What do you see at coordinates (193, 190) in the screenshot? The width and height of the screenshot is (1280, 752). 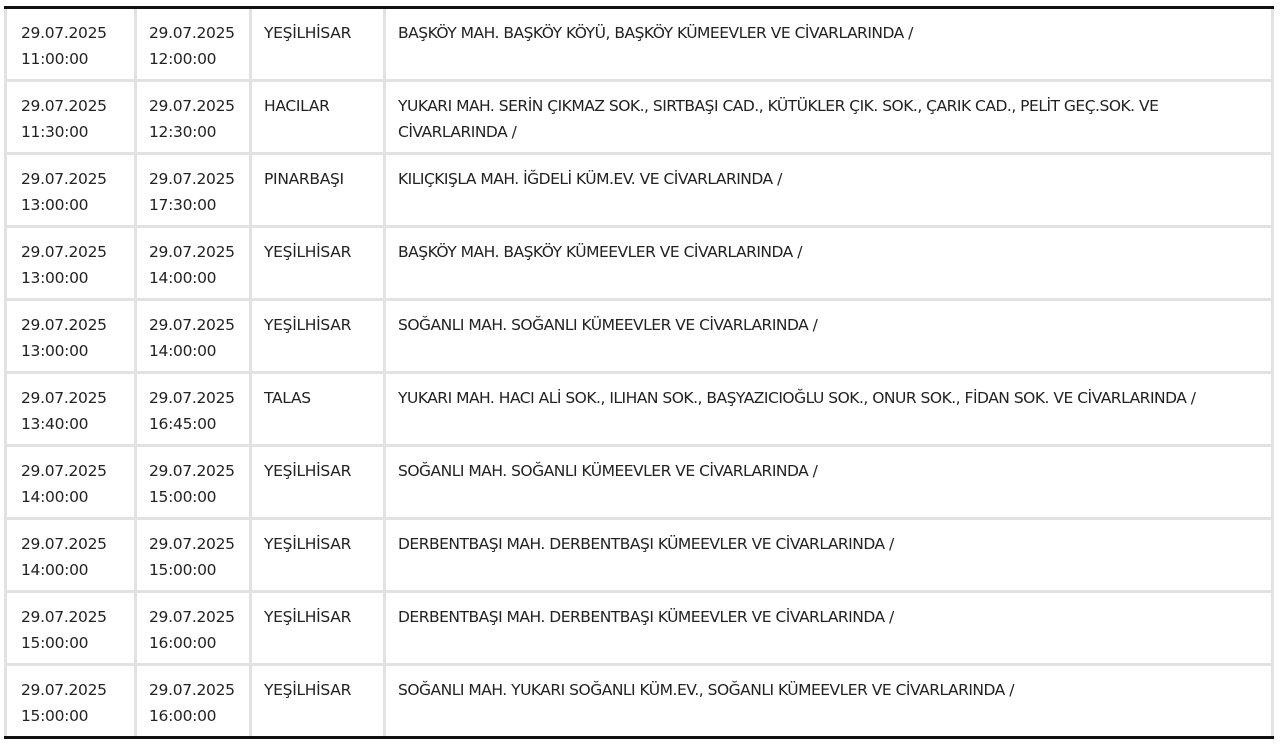 I see `end-cell: 29.07.2025 17:30:00` at bounding box center [193, 190].